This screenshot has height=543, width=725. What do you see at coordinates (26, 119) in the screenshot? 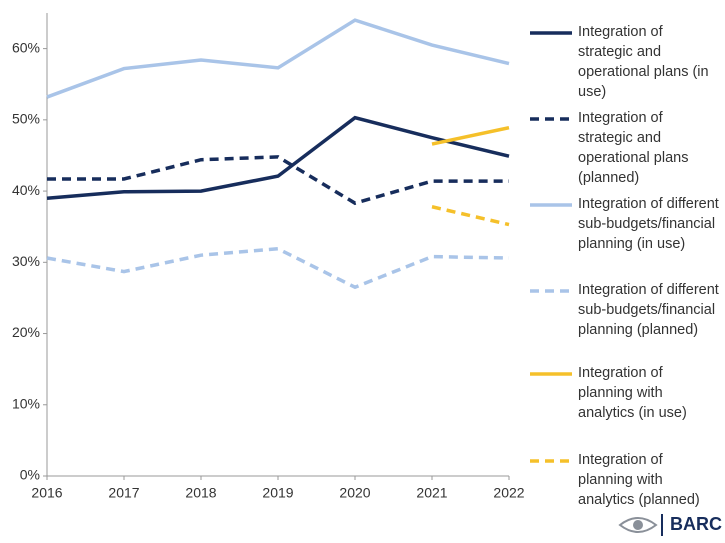
I see `y-tick-label: 50%` at bounding box center [26, 119].